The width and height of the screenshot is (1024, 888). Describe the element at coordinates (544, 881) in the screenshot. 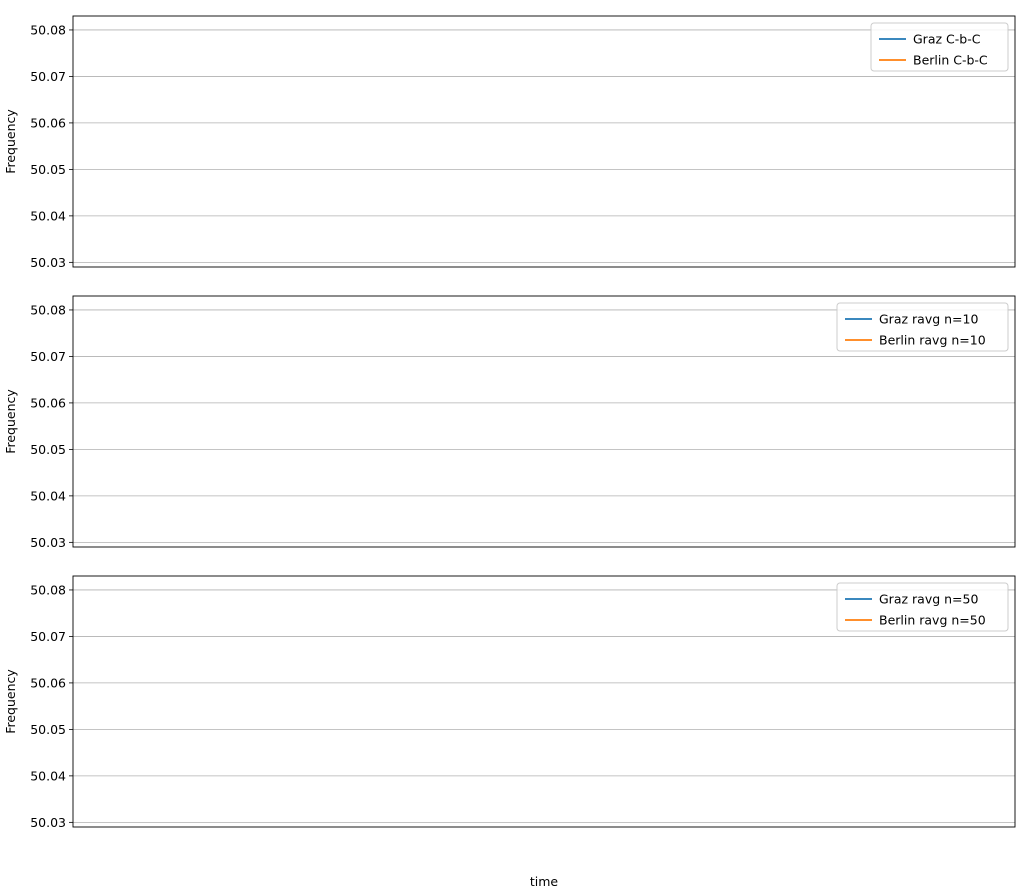

I see `x-axis-label: time` at that location.